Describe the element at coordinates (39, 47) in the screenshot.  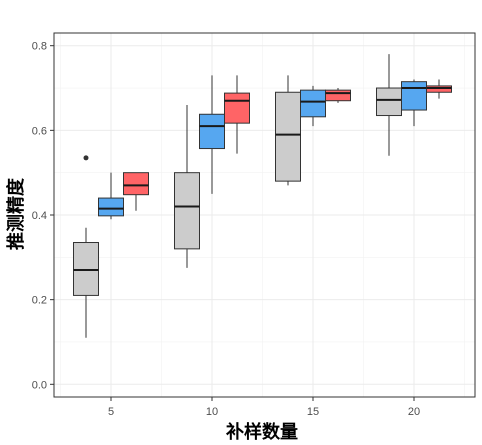
I see `y-tick-label: 0.8` at that location.